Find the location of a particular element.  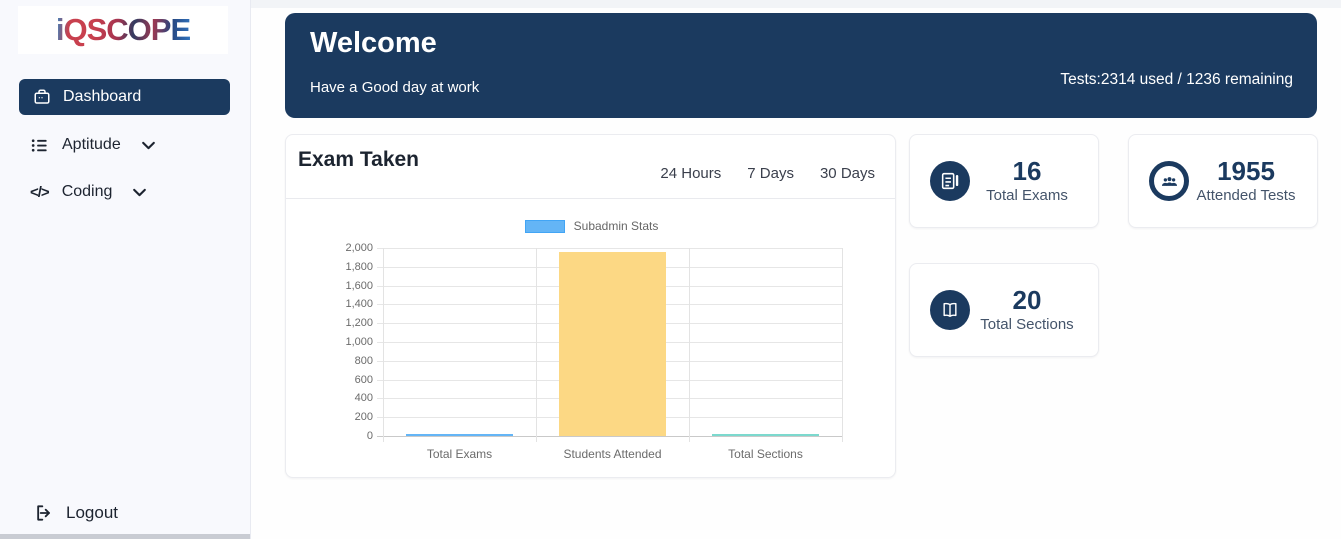

tests-usage: Tests:2314 used / 1236 remaining is located at coordinates (1176, 79).